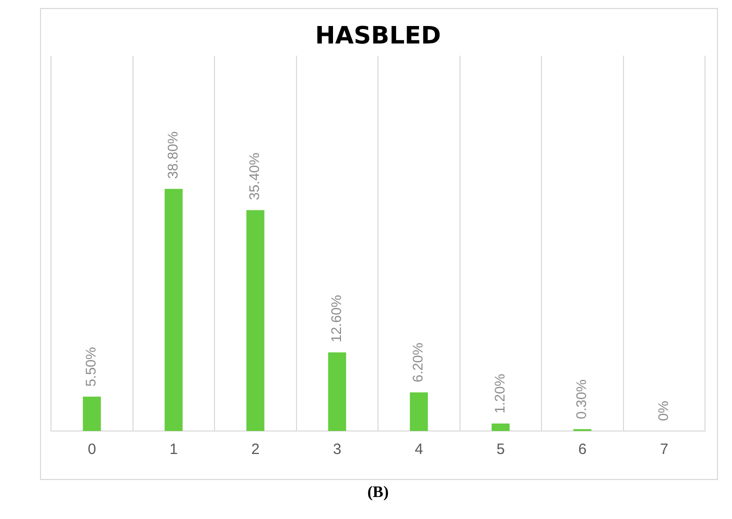  I want to click on x-tick-label: 2, so click(255, 449).